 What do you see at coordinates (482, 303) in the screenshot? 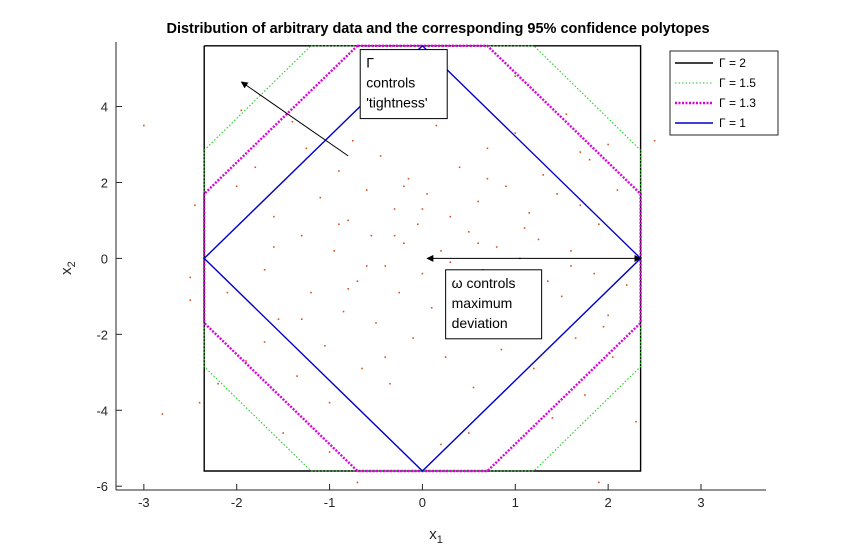
I see `annotation-line: maximum` at bounding box center [482, 303].